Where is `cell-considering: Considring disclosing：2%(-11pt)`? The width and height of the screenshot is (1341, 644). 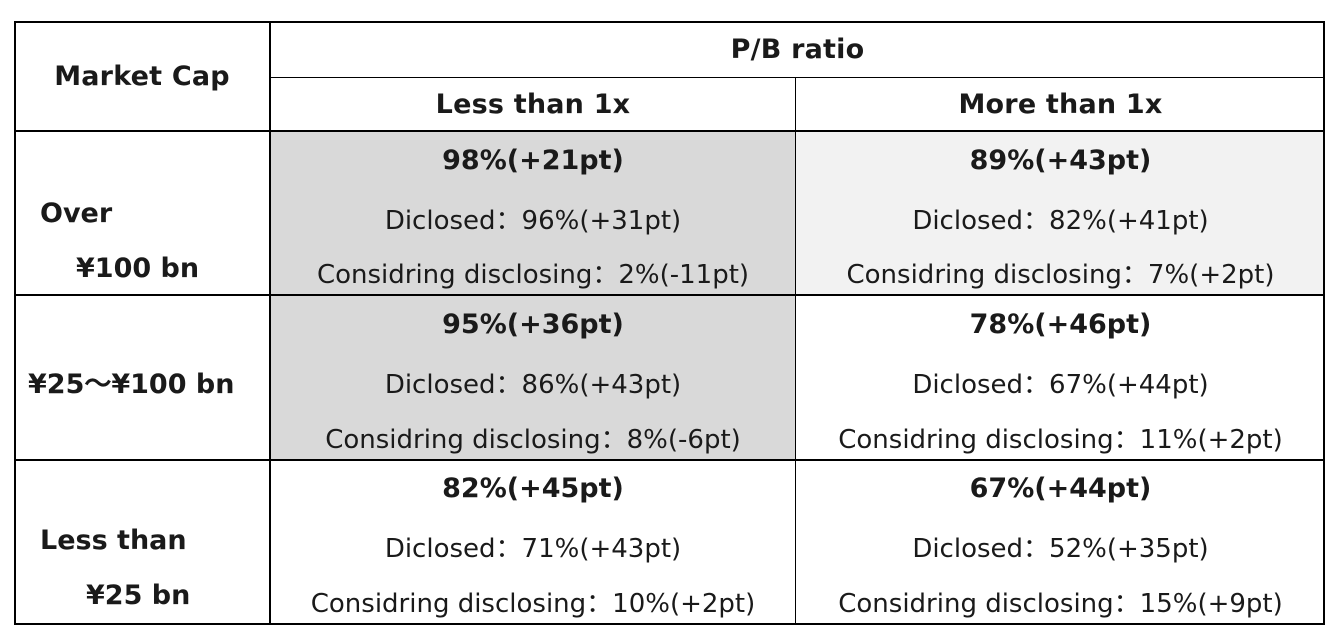
cell-considering: Considring disclosing：2%(-11pt) is located at coordinates (533, 275).